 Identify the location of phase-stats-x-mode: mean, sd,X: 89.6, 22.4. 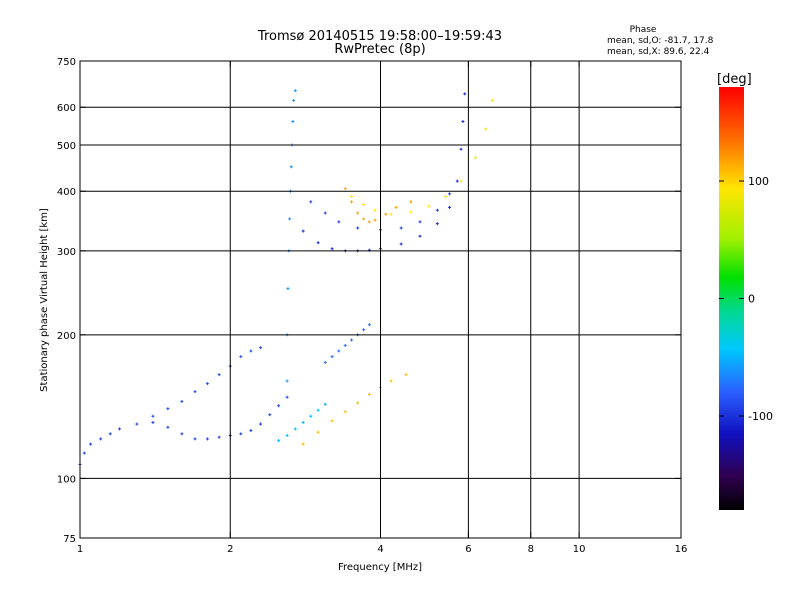
(658, 52).